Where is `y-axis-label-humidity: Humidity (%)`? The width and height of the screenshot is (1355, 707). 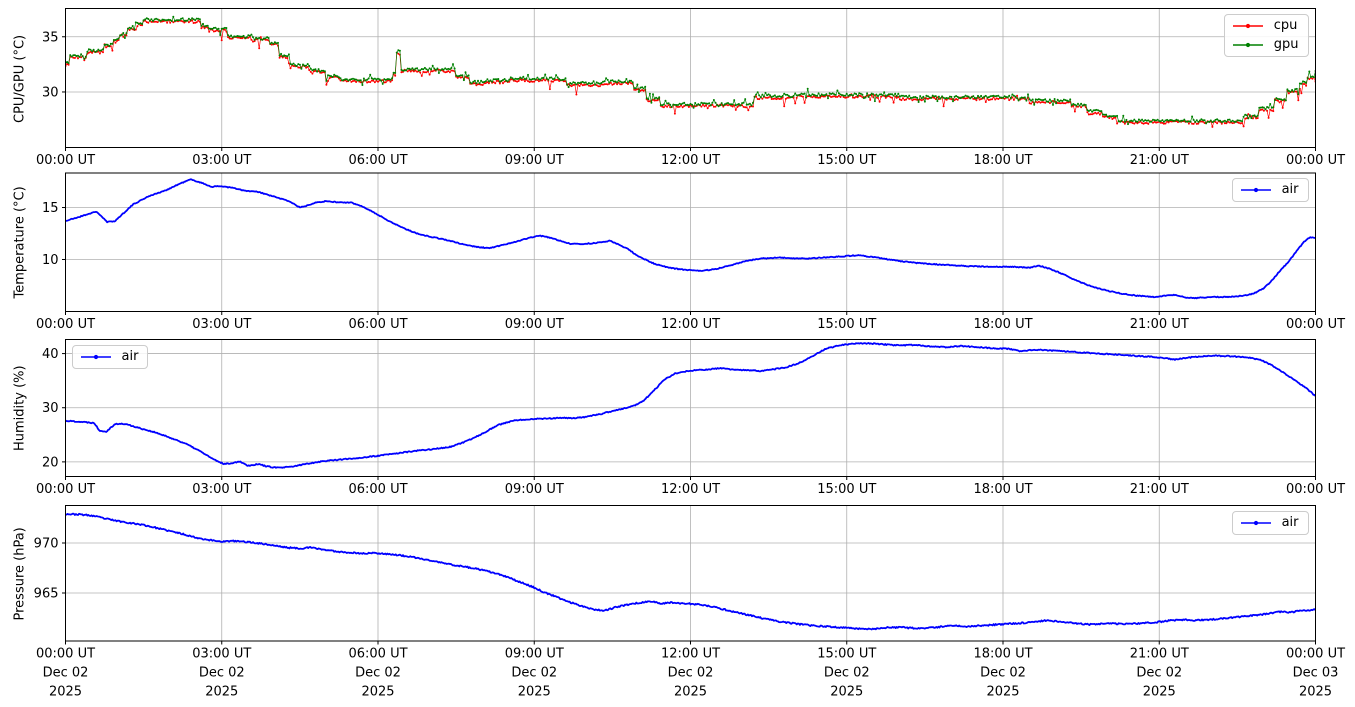 y-axis-label-humidity: Humidity (%) is located at coordinates (20, 408).